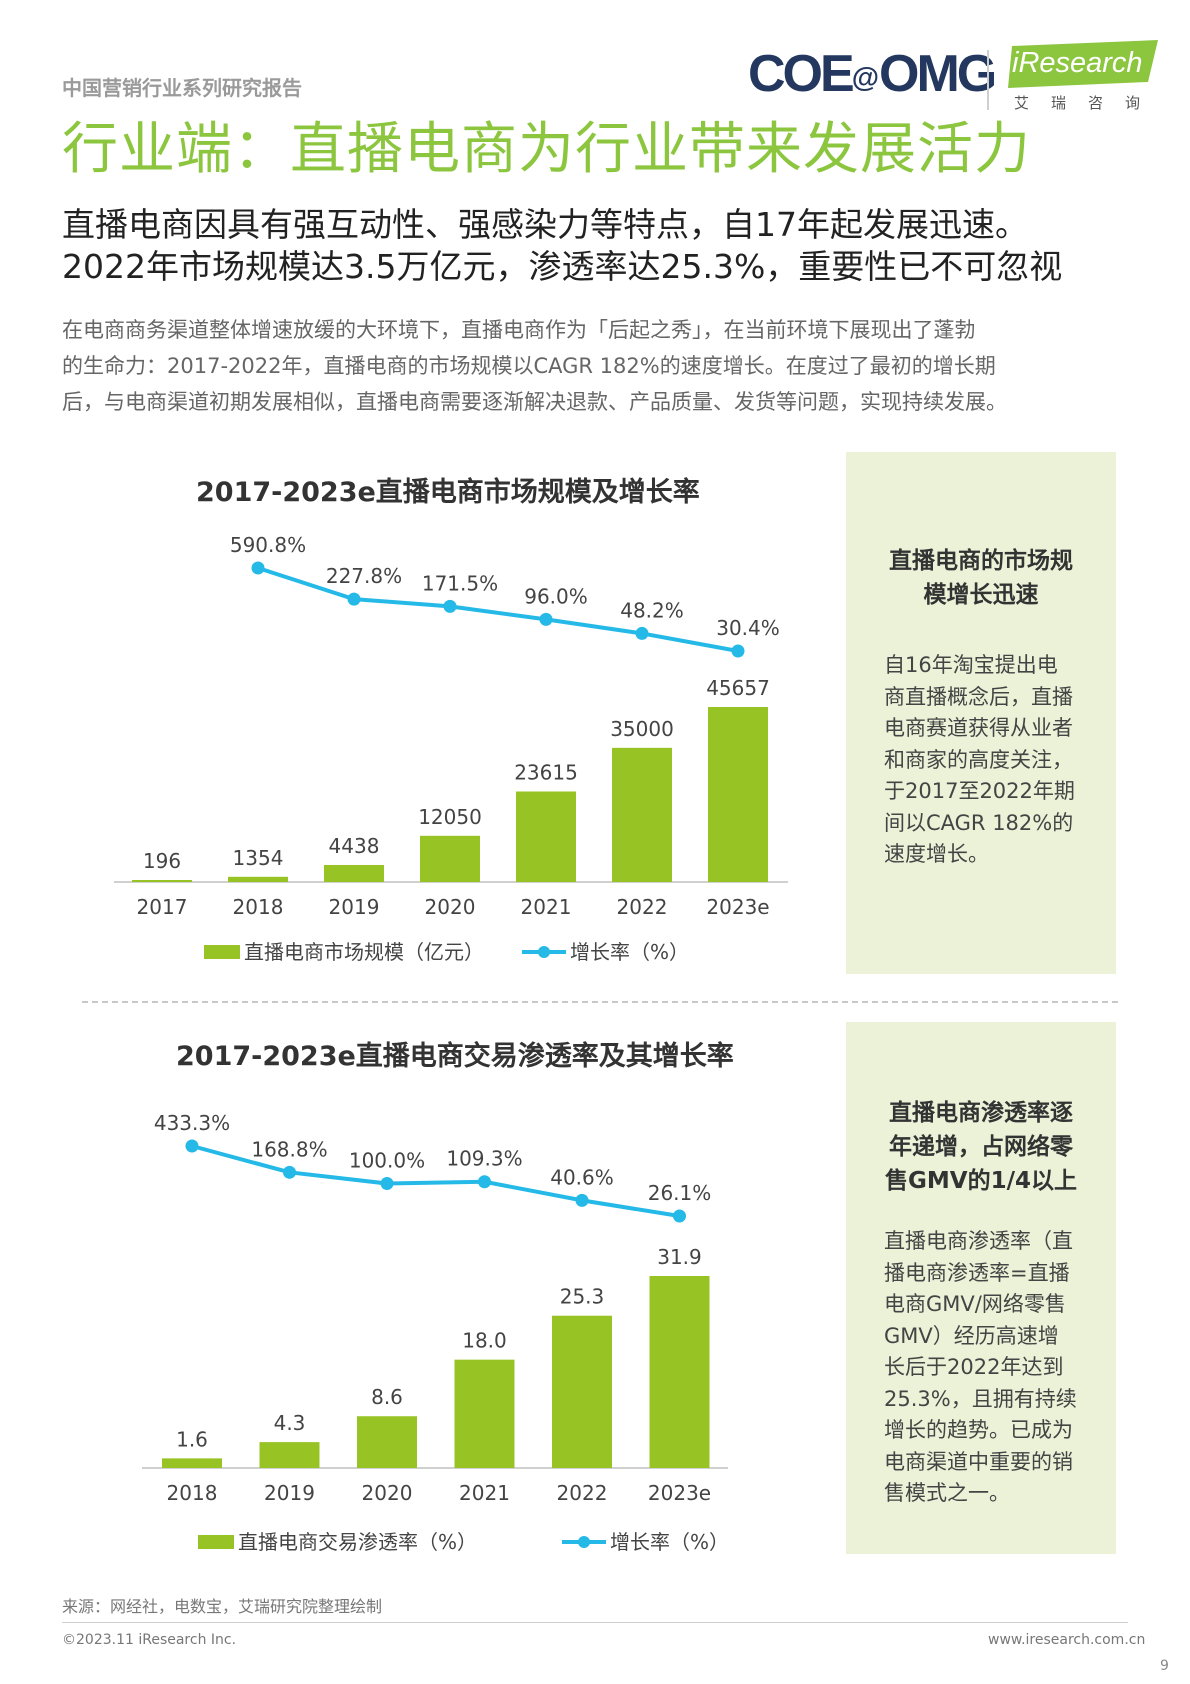 The height and width of the screenshot is (1684, 1190). I want to click on x-tick-label: 2019, so click(354, 907).